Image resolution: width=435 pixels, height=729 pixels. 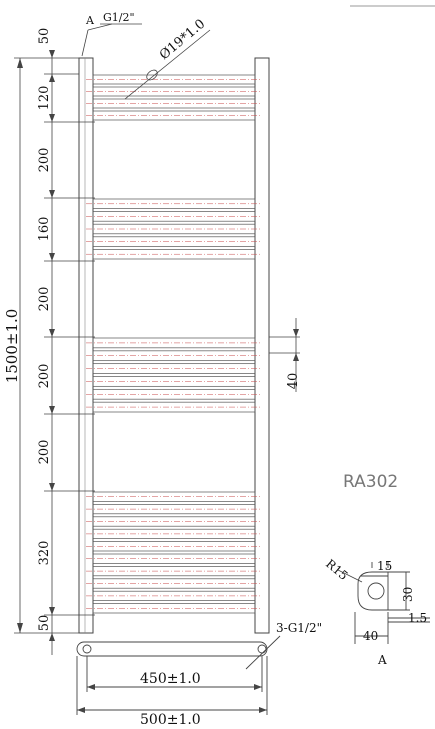 I want to click on right-upright, so click(x=262, y=345).